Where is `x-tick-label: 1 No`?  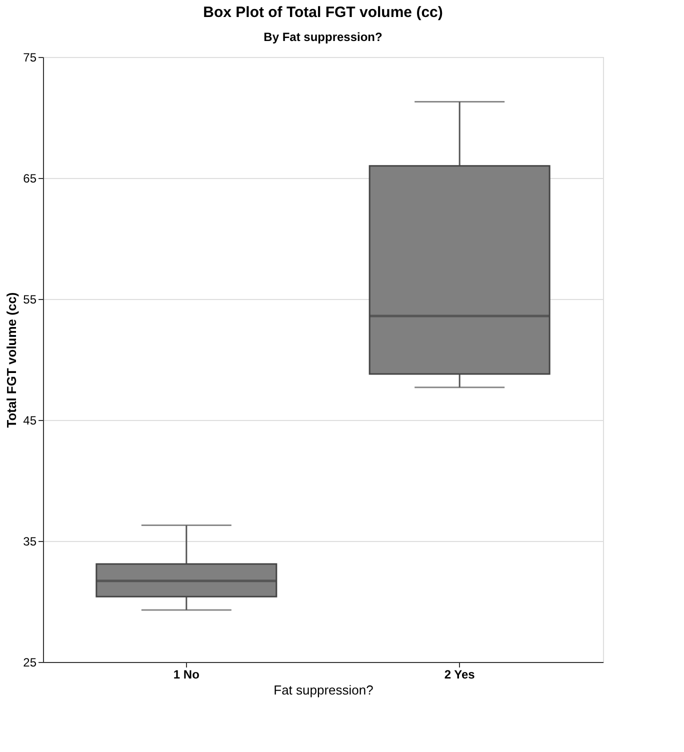 x-tick-label: 1 No is located at coordinates (186, 675).